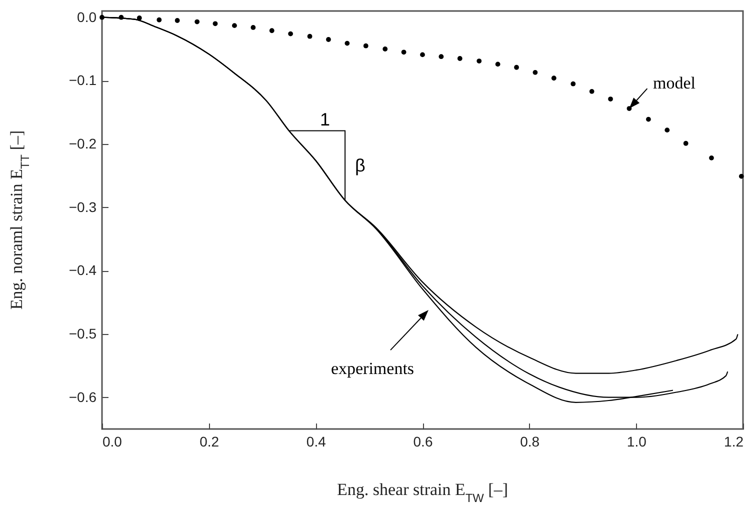  What do you see at coordinates (423, 442) in the screenshot?
I see `x-tick-label: 0.6` at bounding box center [423, 442].